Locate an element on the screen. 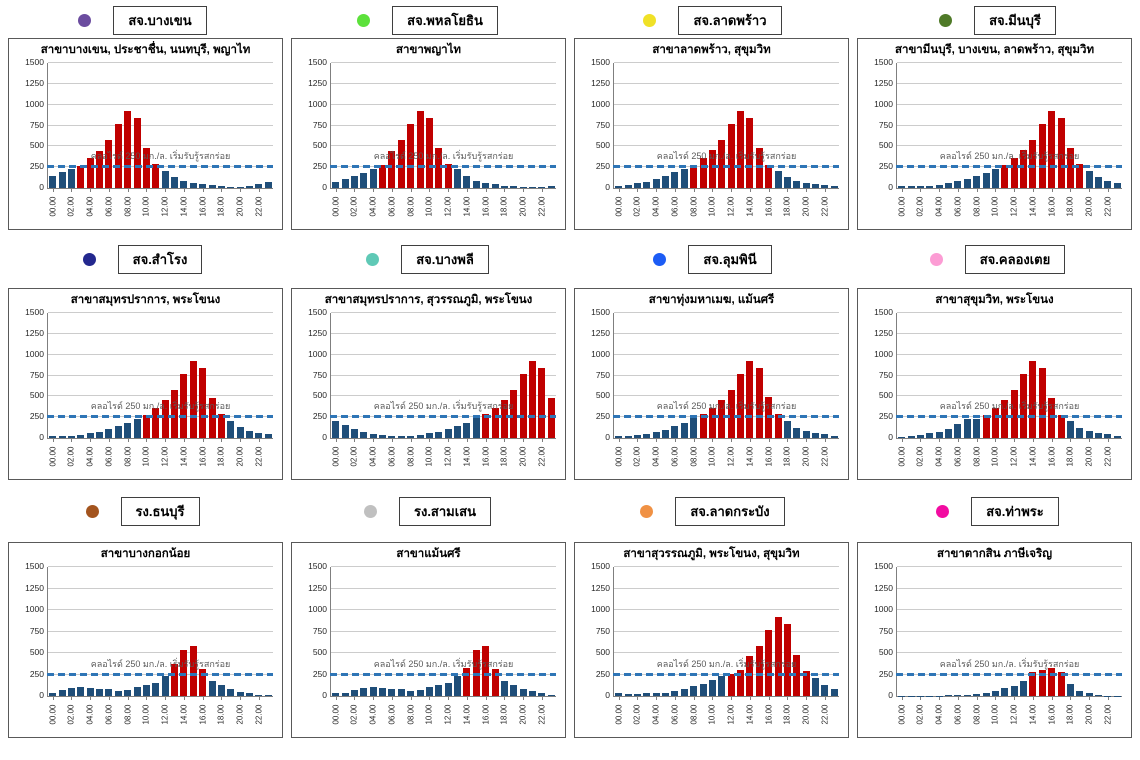 The width and height of the screenshot is (1140, 760). y-tick-label: 1000 is located at coordinates (600, 609).